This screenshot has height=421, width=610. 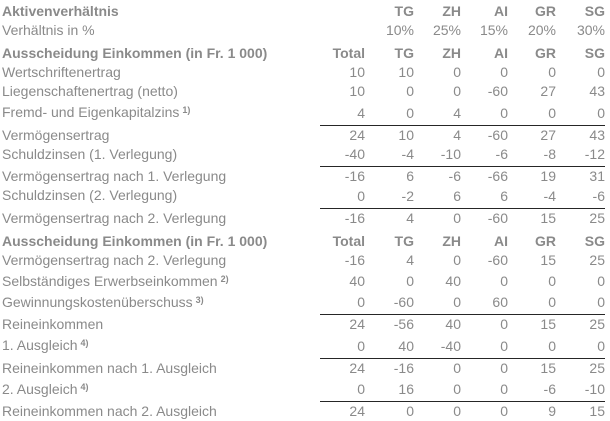 I want to click on cell-tg: 4, so click(x=389, y=260).